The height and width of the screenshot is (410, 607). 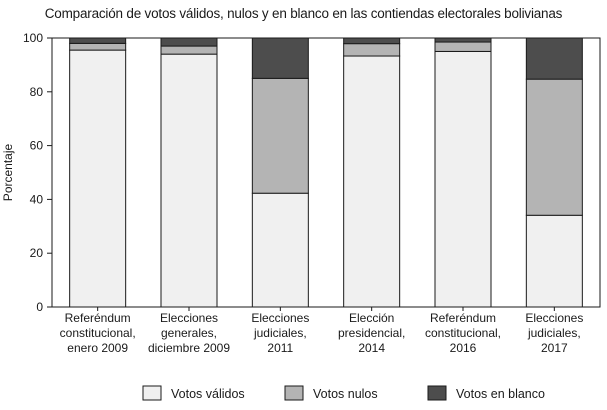 I want to click on legend-label: Votos válidos, so click(x=208, y=394).